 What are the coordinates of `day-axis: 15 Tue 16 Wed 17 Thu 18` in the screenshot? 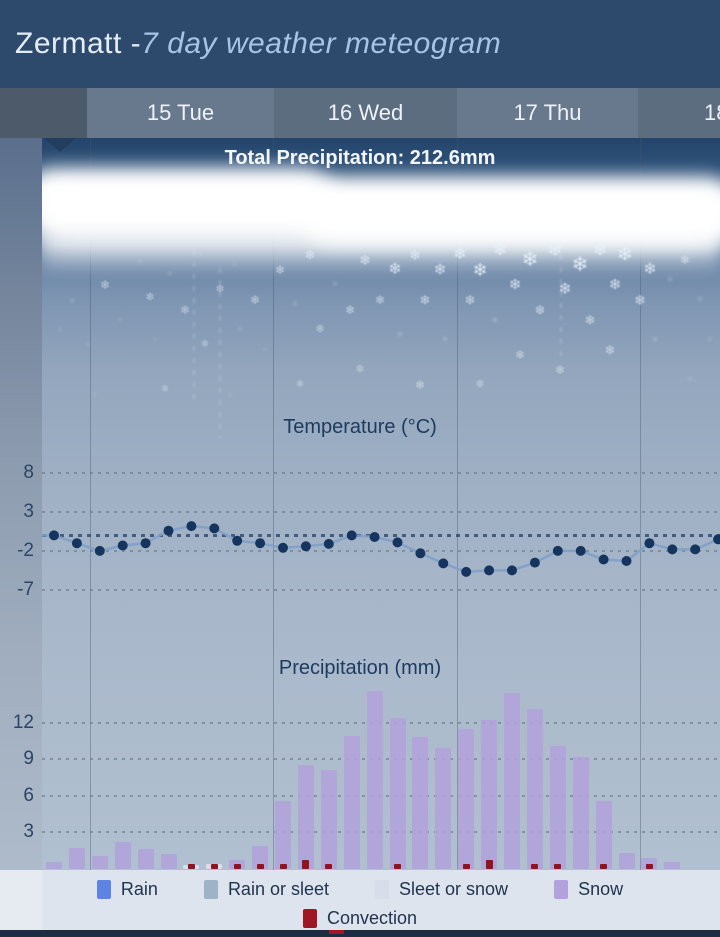 It's located at (360, 113).